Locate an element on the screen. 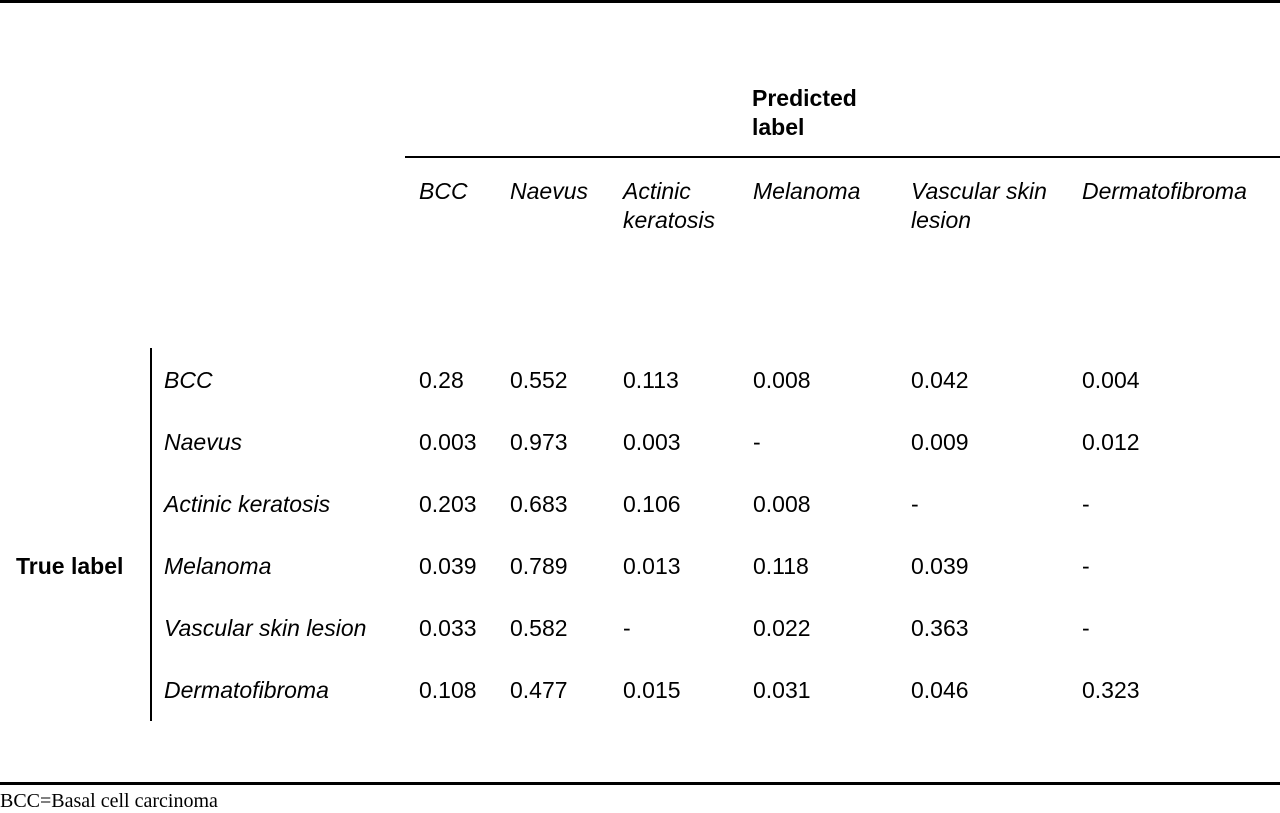  matrix-cell: 0.012 is located at coordinates (1111, 442).